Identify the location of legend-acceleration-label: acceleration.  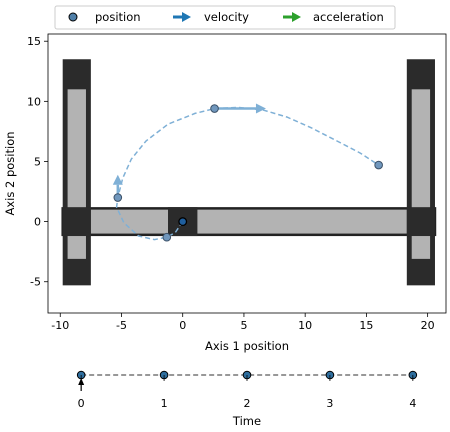
(348, 17).